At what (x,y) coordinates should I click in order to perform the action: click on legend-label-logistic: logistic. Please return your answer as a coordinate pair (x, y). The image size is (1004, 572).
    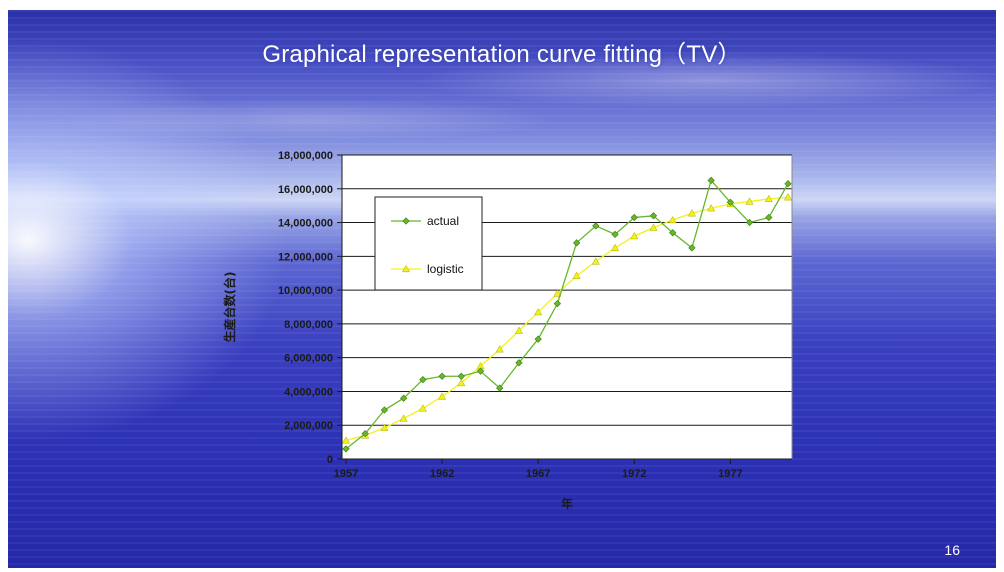
    Looking at the image, I should click on (445, 269).